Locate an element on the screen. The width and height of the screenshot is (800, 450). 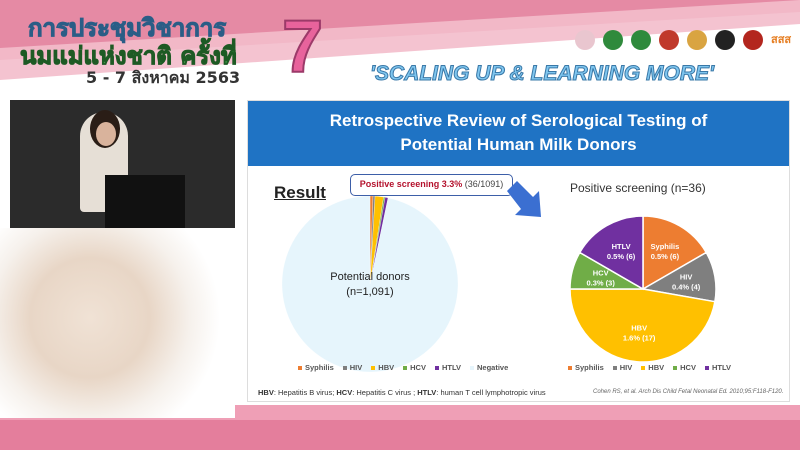
callout-bold: Positive screening 3.3% is located at coordinates (411, 184).